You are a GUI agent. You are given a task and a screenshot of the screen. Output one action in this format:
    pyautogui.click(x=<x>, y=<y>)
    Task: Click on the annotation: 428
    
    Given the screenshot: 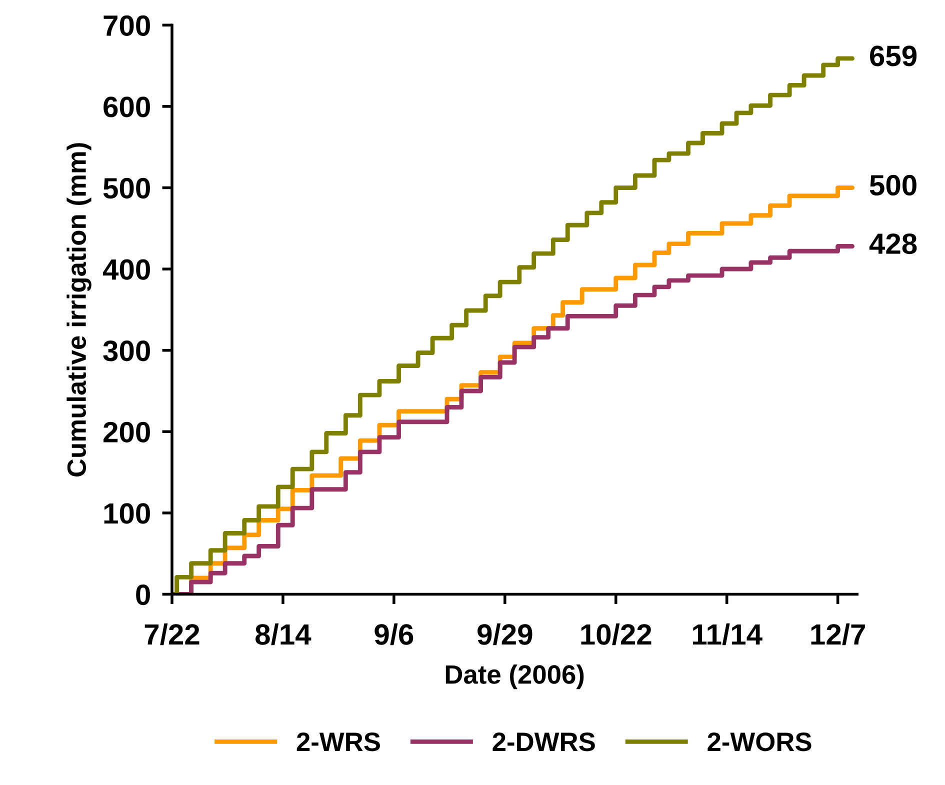 What is the action you would take?
    pyautogui.click(x=893, y=243)
    